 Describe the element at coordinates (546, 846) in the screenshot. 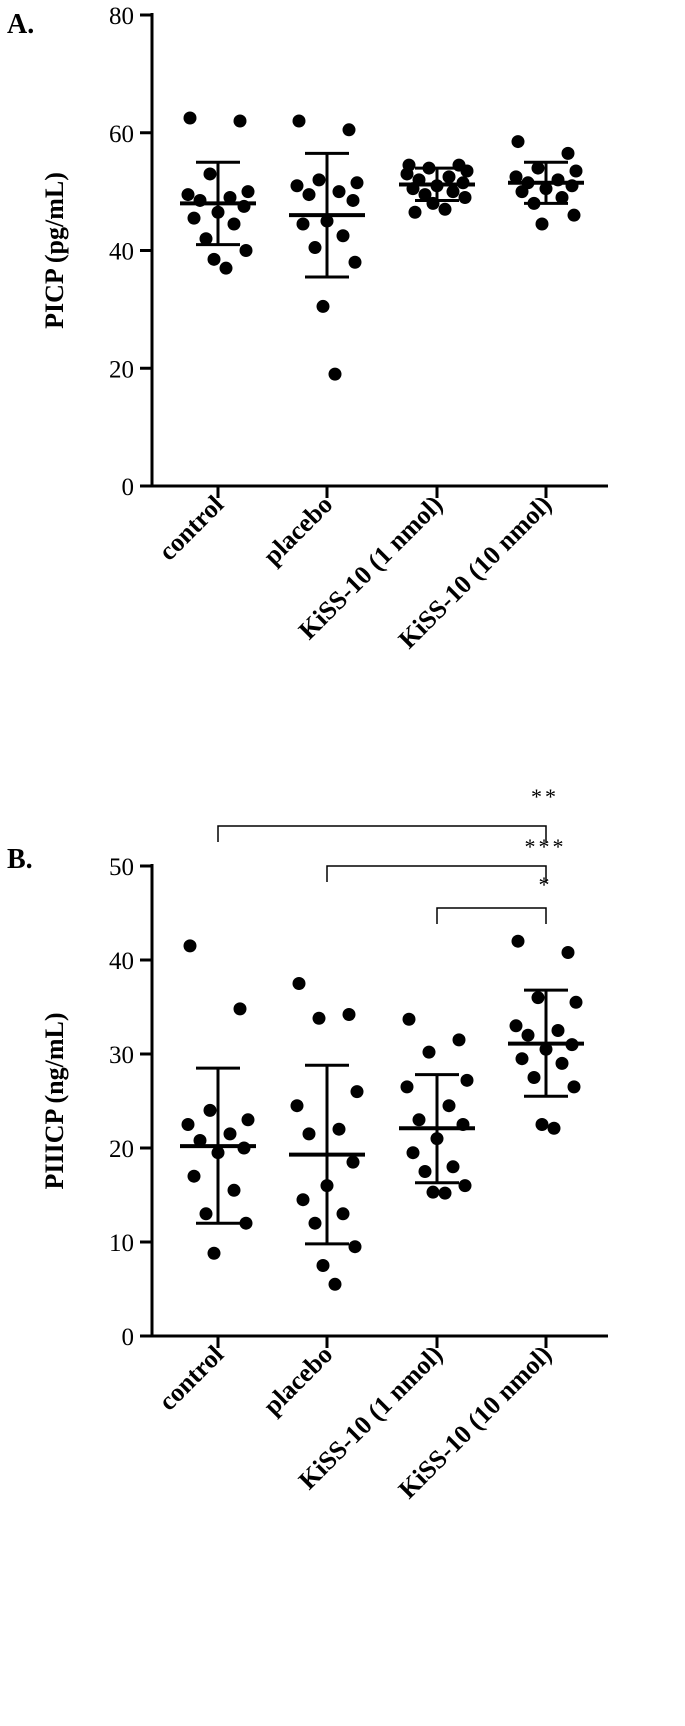

I see `significance-label: ***` at that location.